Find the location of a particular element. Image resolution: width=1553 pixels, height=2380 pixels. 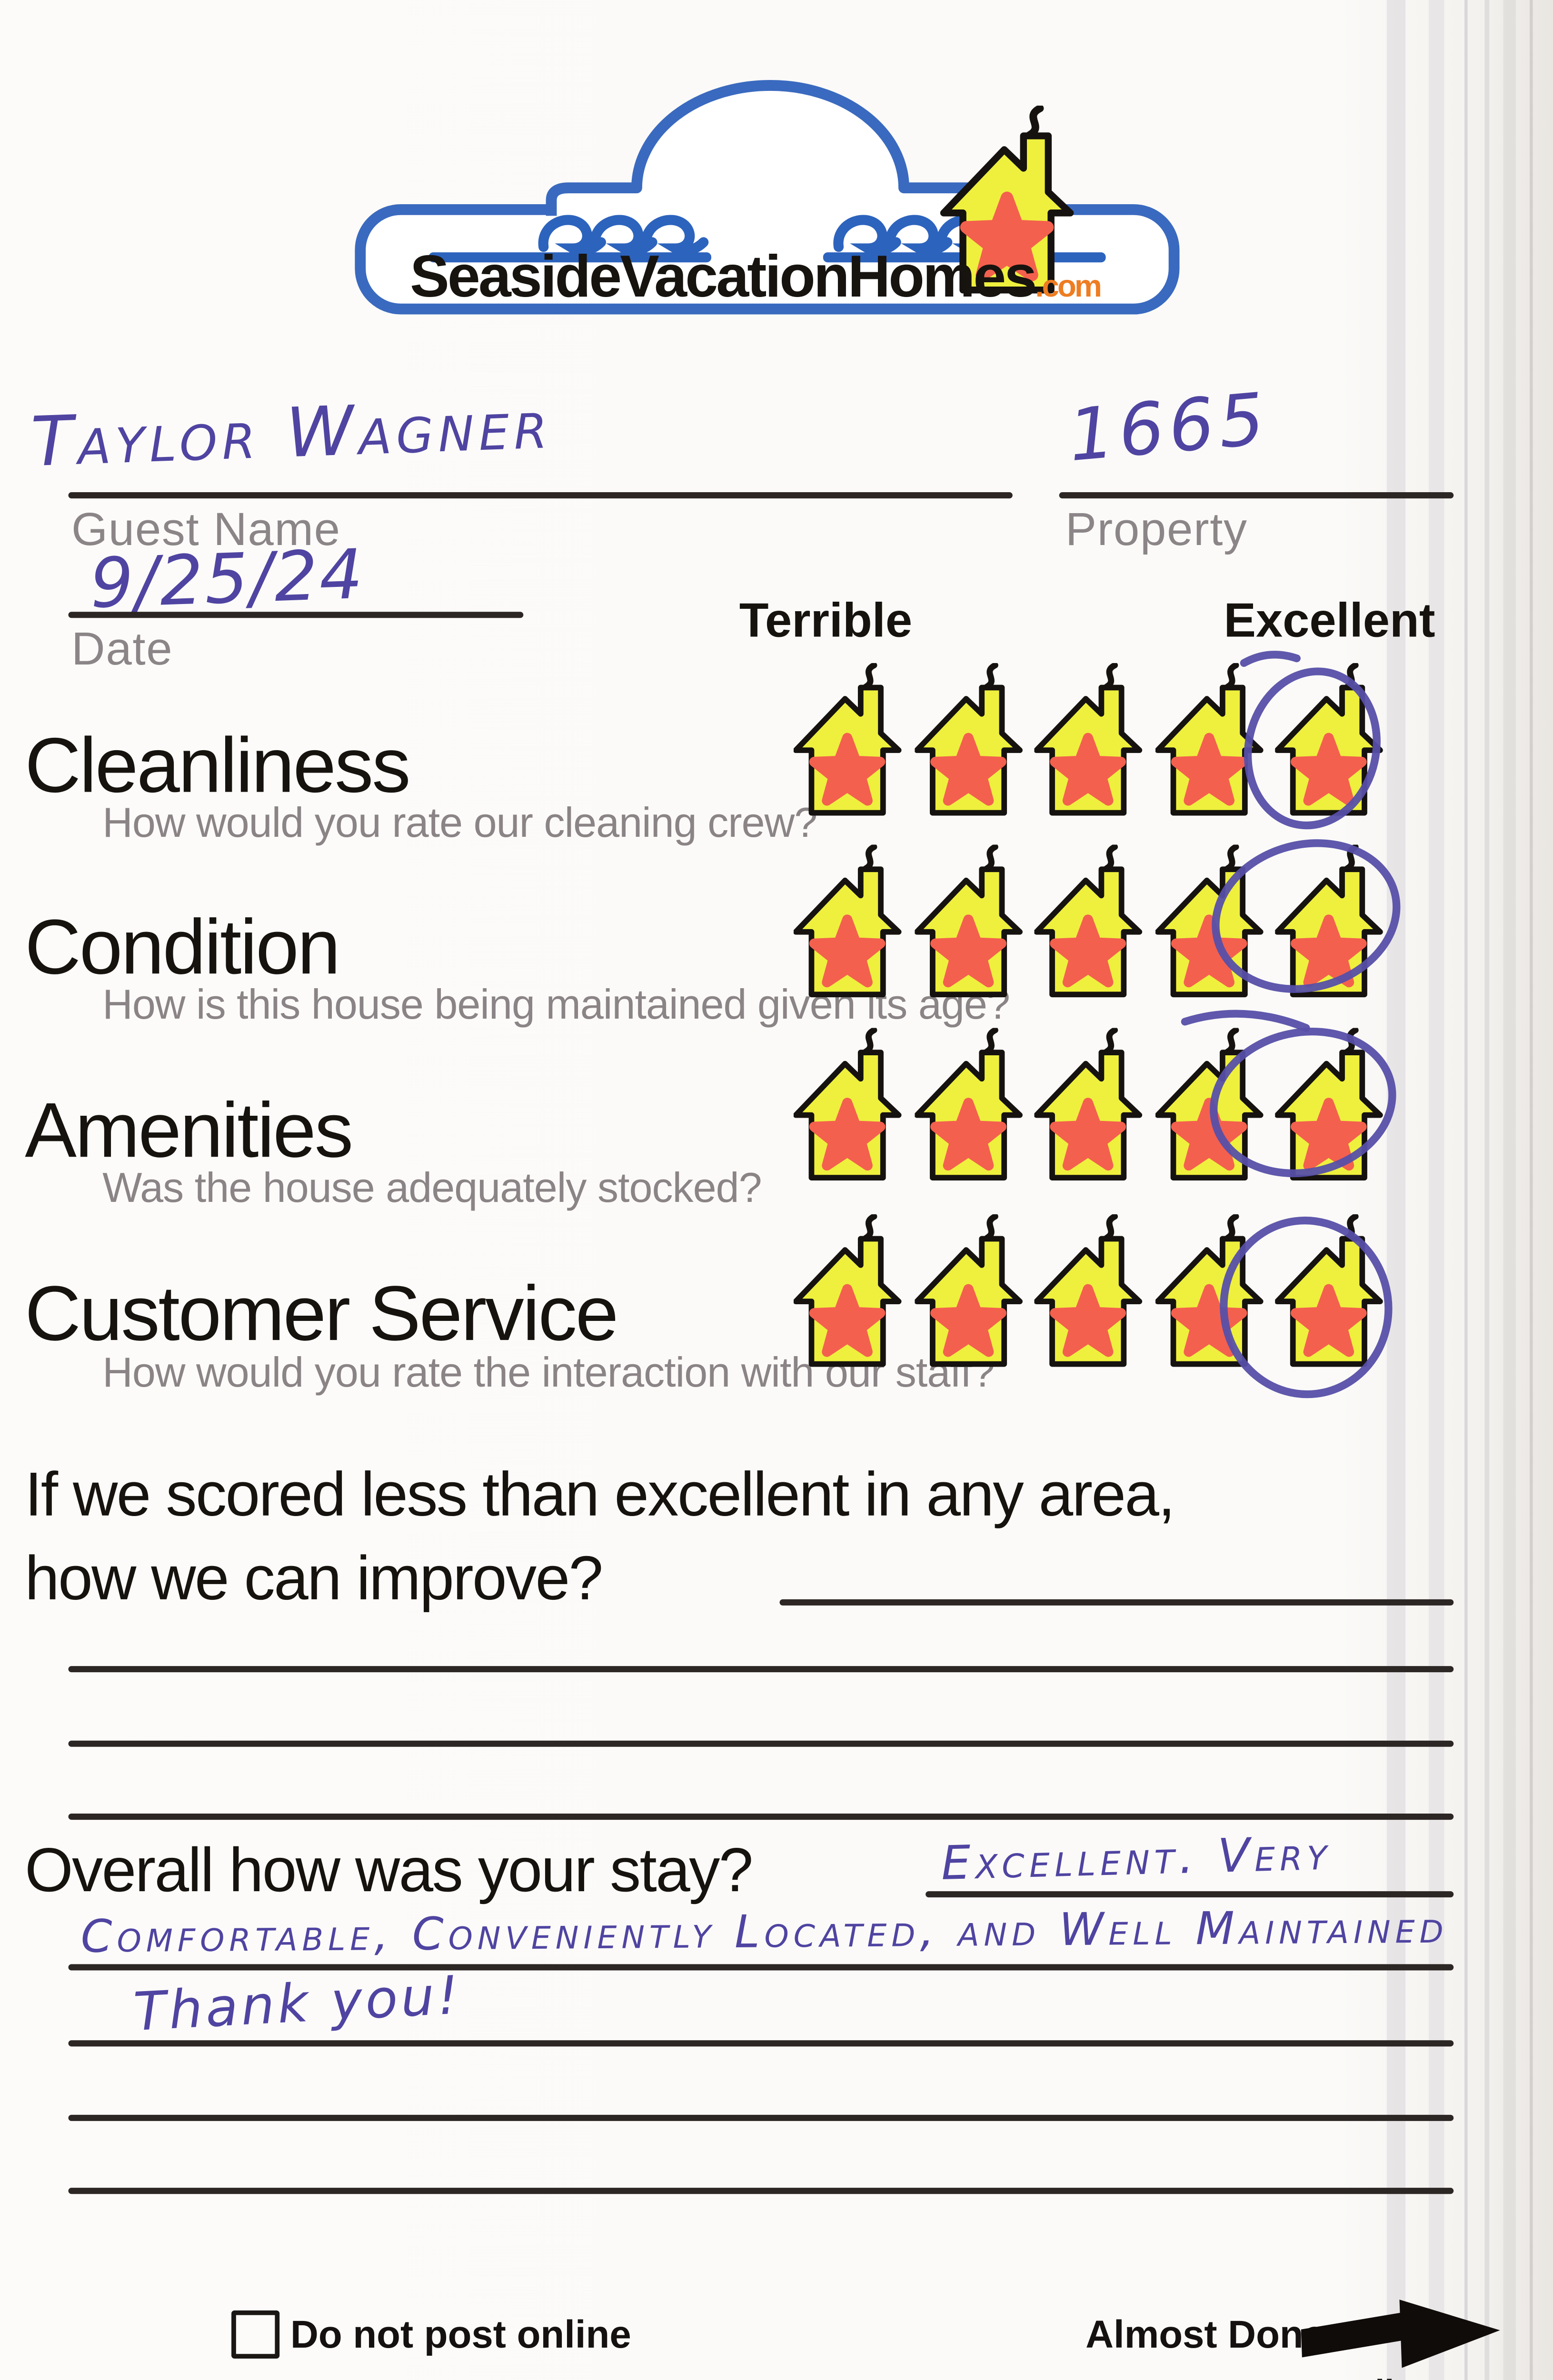

rating-label-condition: Condition is located at coordinates (182, 947).